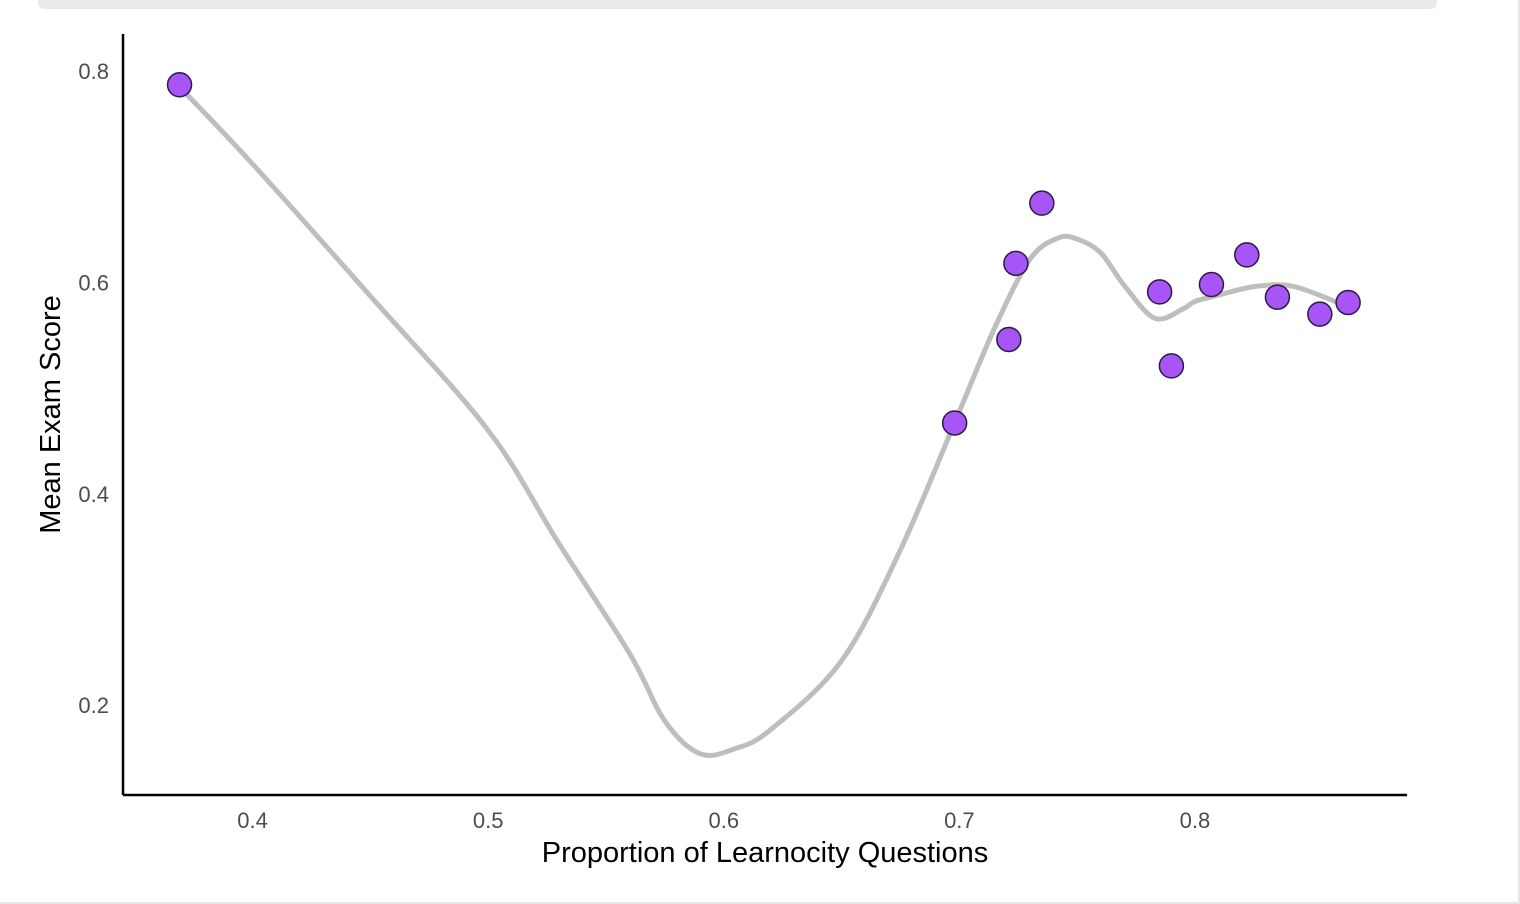 This screenshot has width=1520, height=904. Describe the element at coordinates (959, 820) in the screenshot. I see `x-tick-label: 0.7` at that location.